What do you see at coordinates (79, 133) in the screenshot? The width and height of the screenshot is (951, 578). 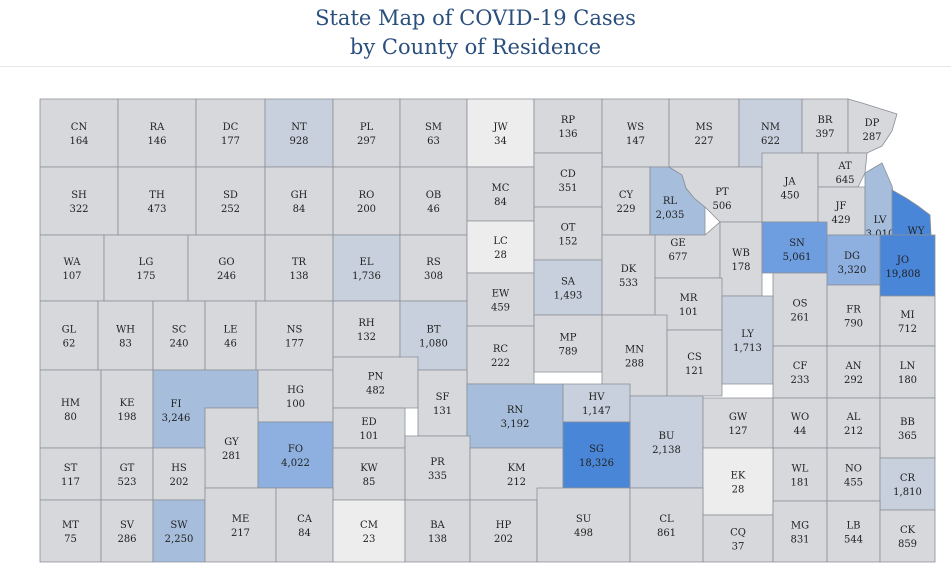 I see `county-cn: CN 164` at bounding box center [79, 133].